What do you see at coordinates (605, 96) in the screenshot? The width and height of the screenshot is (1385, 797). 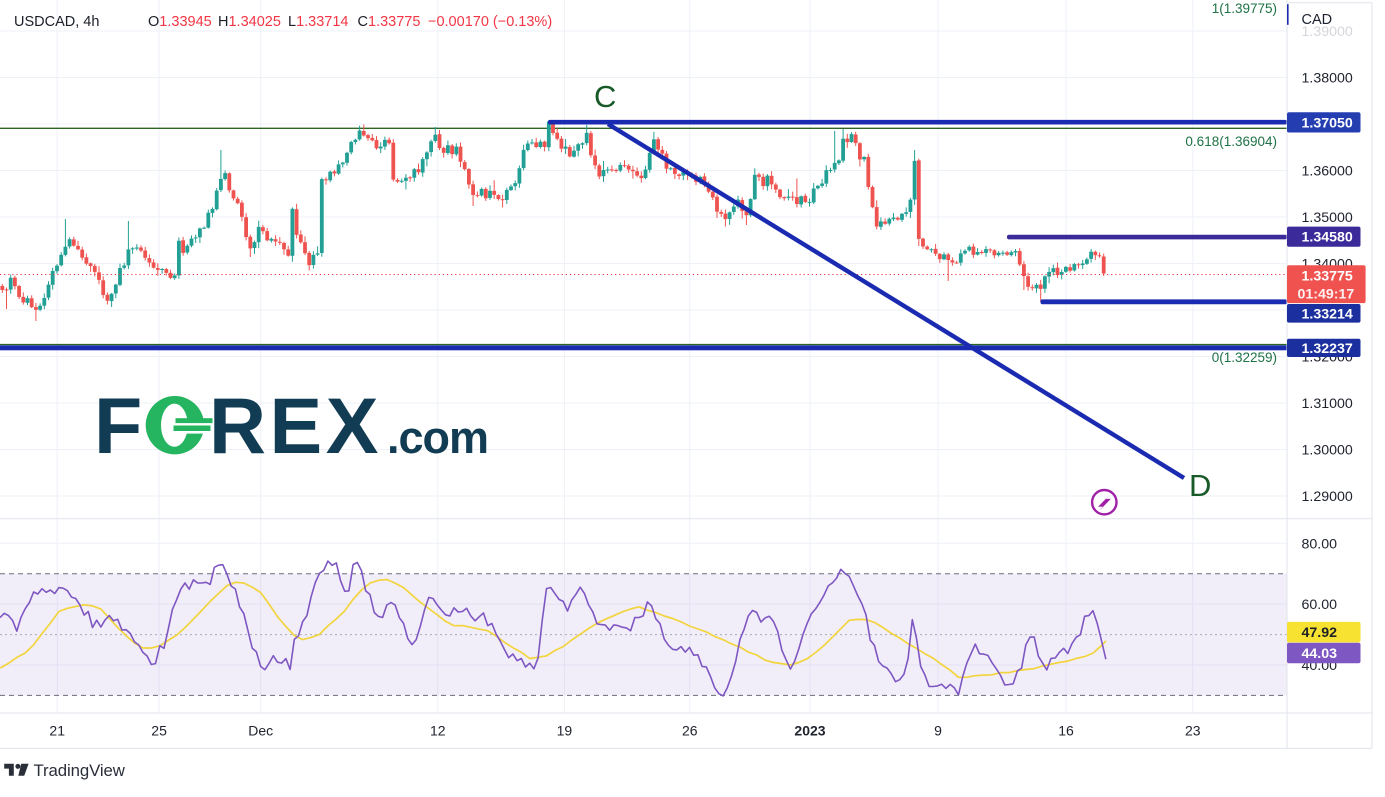 I see `svg-text: C` at bounding box center [605, 96].